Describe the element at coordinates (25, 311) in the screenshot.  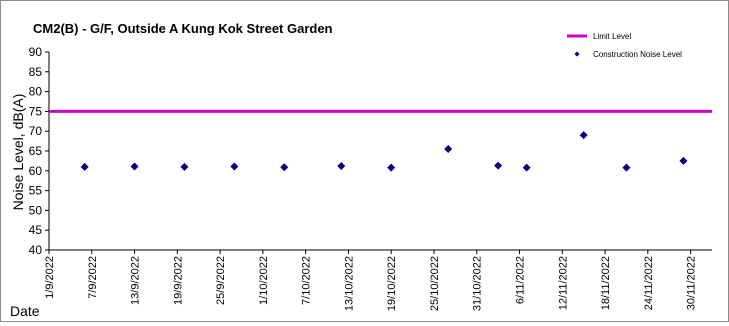
I see `x-axis-label: Date` at that location.